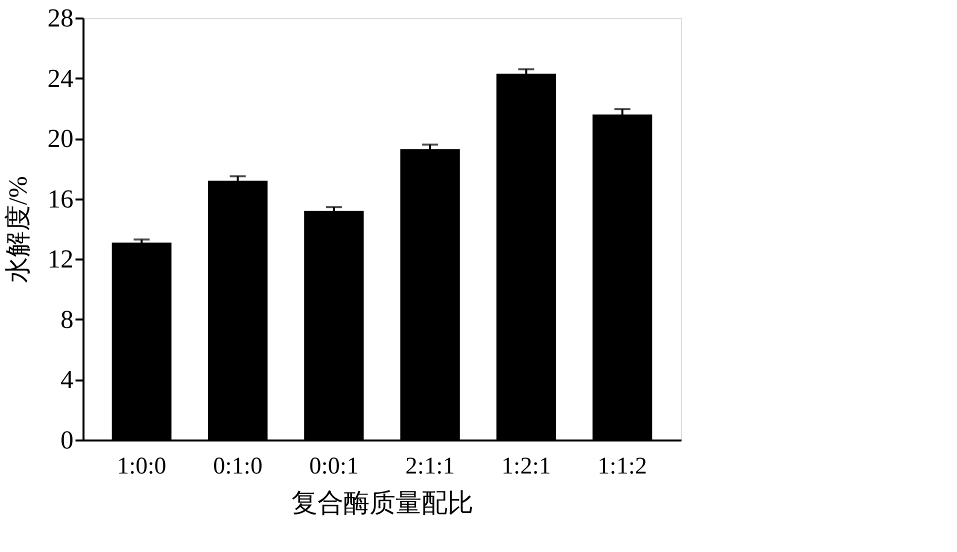  Describe the element at coordinates (430, 467) in the screenshot. I see `x-tick-label: 2:1:1` at that location.